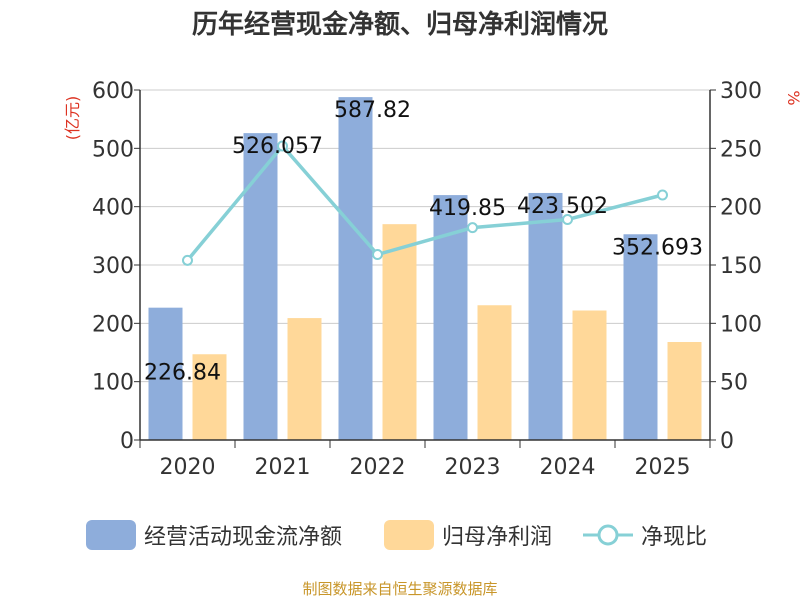  What do you see at coordinates (734, 383) in the screenshot?
I see `y-right-tick-label: 50` at bounding box center [734, 383].